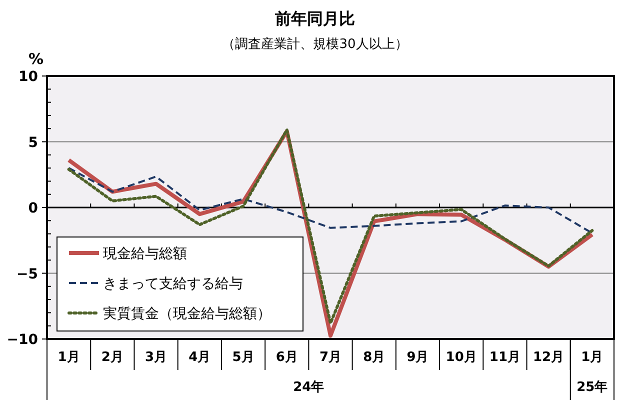 The height and width of the screenshot is (410, 630). What do you see at coordinates (33, 208) in the screenshot?
I see `y-tick-label: 0` at bounding box center [33, 208].